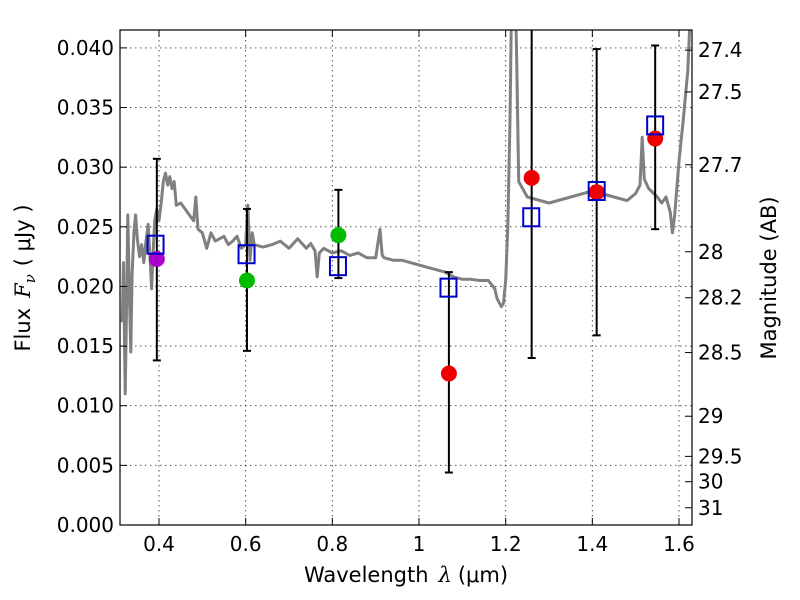 This screenshot has width=800, height=600. What do you see at coordinates (720, 50) in the screenshot?
I see `y2-tick-label: 27.4` at bounding box center [720, 50].